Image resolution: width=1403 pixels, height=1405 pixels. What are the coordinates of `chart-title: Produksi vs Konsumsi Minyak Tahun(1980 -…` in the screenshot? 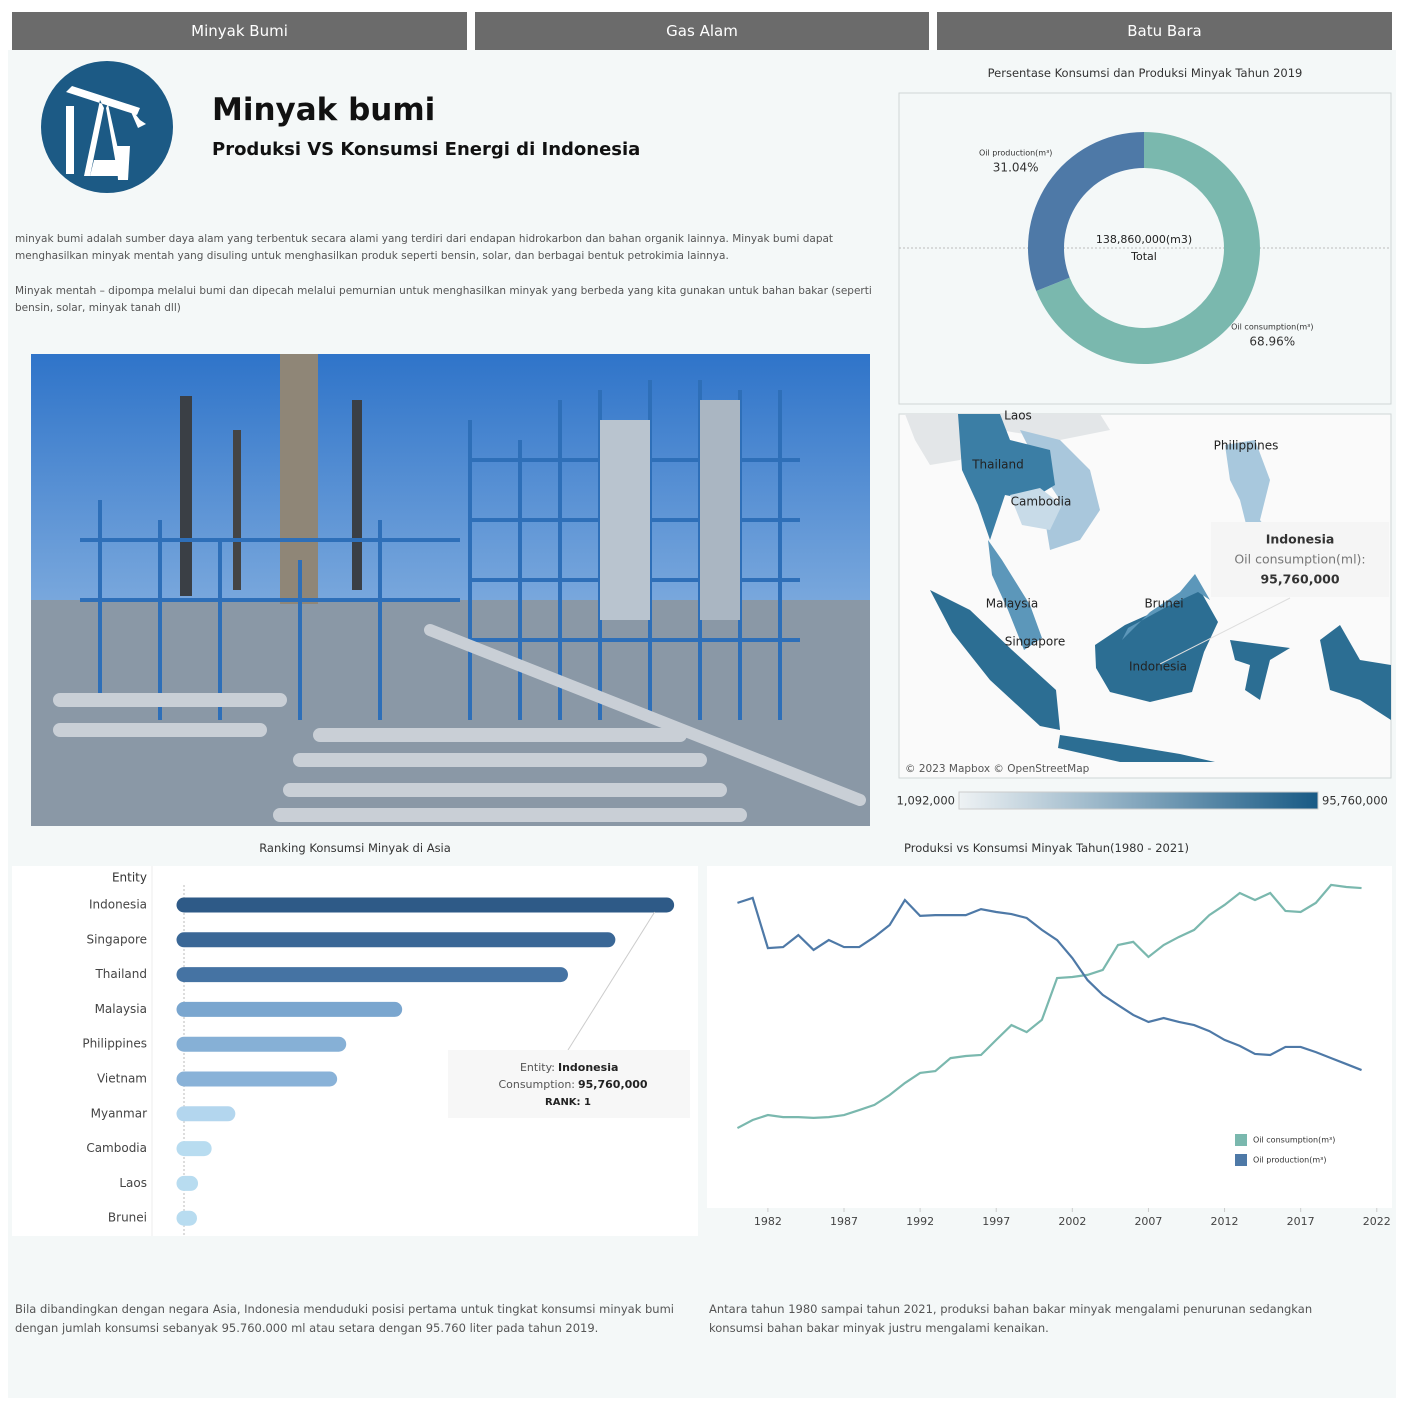 It's located at (1046, 848).